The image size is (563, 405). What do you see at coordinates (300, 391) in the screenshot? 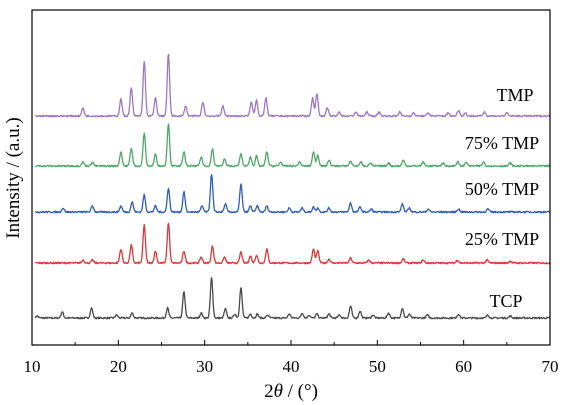
I see `x-axis-label-suffix: / (°)` at bounding box center [300, 391].